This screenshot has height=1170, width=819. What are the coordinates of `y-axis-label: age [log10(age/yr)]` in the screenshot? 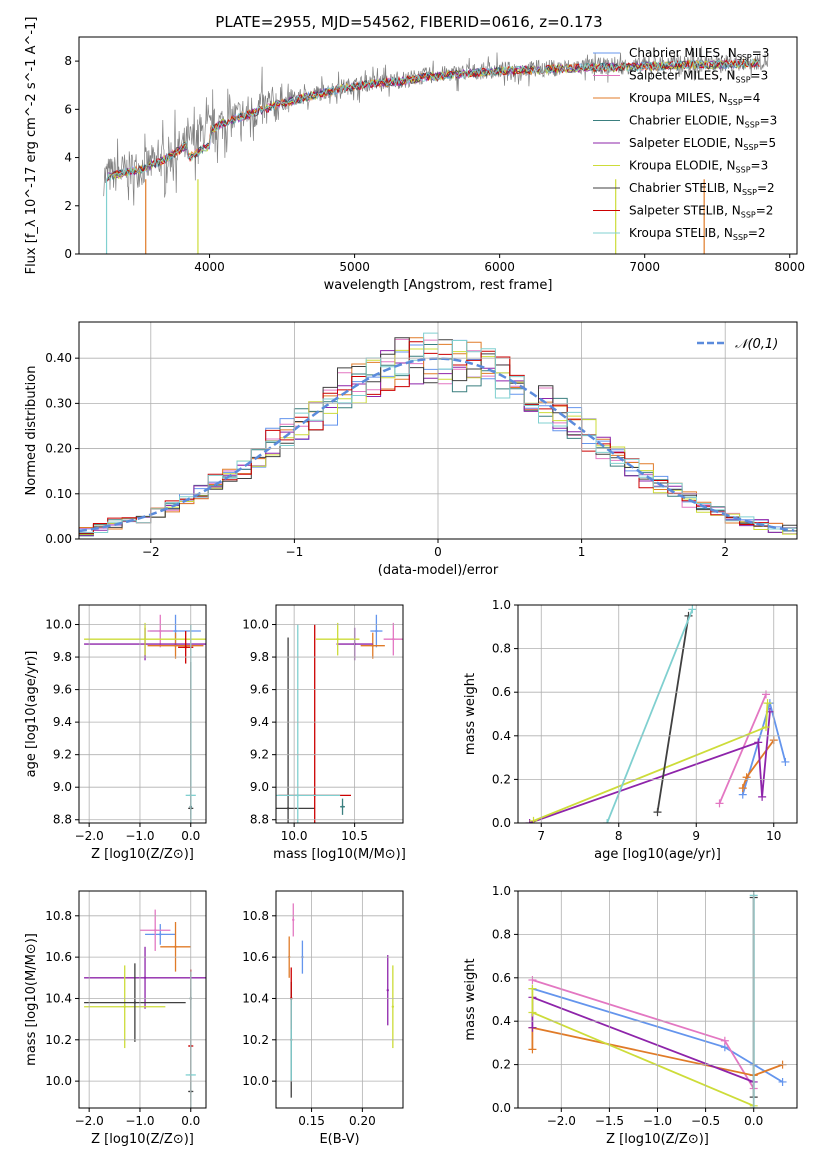 It's located at (31, 714).